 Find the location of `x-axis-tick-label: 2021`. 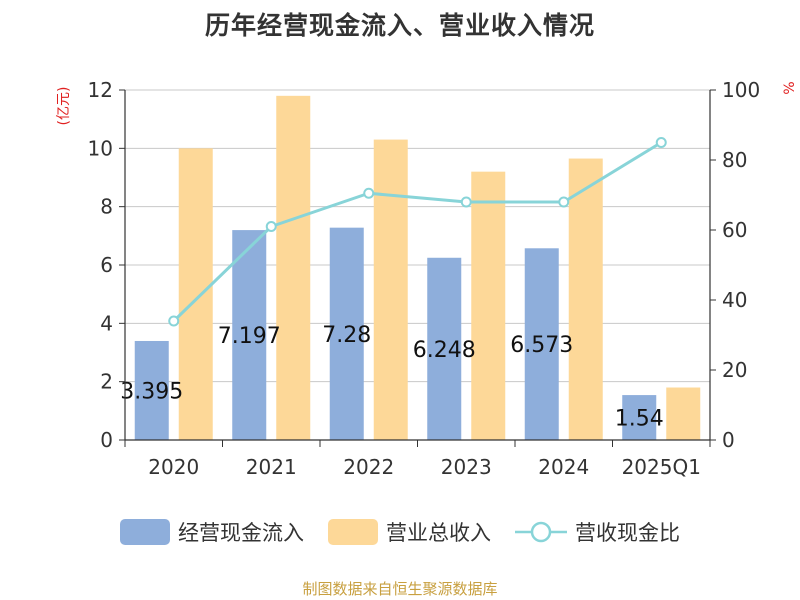

x-axis-tick-label: 2021 is located at coordinates (271, 467).